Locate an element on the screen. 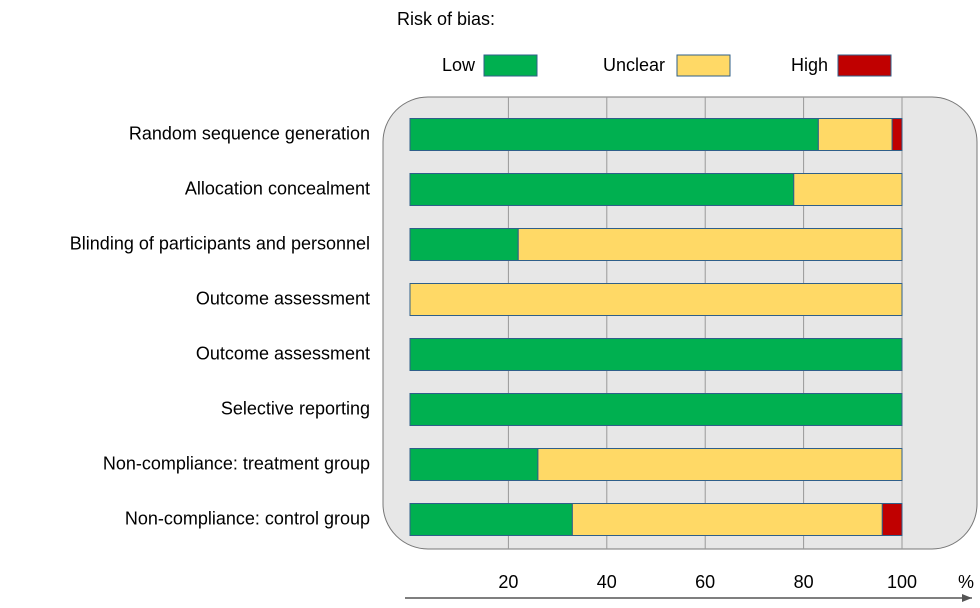 The height and width of the screenshot is (608, 980). legend-label: Low is located at coordinates (459, 65).